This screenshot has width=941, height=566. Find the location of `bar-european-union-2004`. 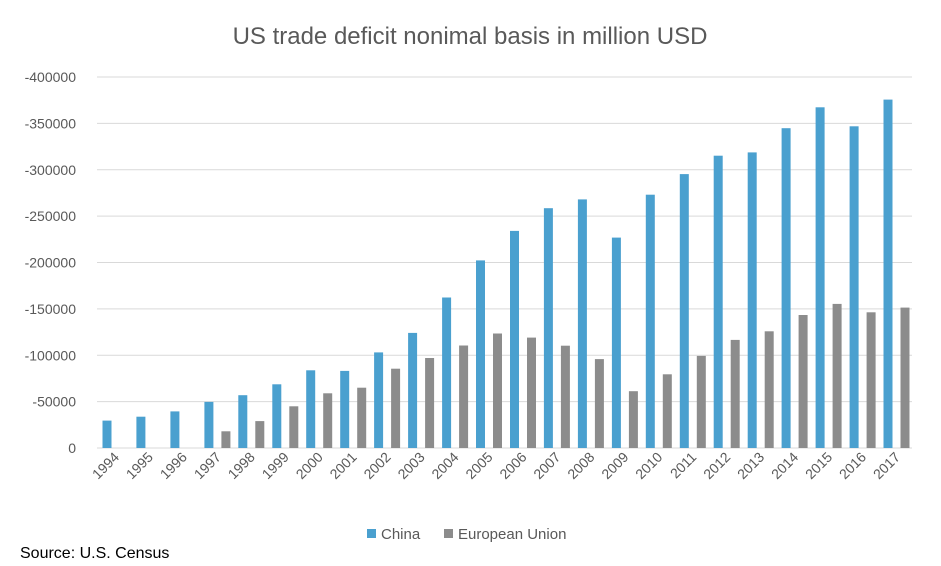

bar-european-union-2004 is located at coordinates (464, 396).